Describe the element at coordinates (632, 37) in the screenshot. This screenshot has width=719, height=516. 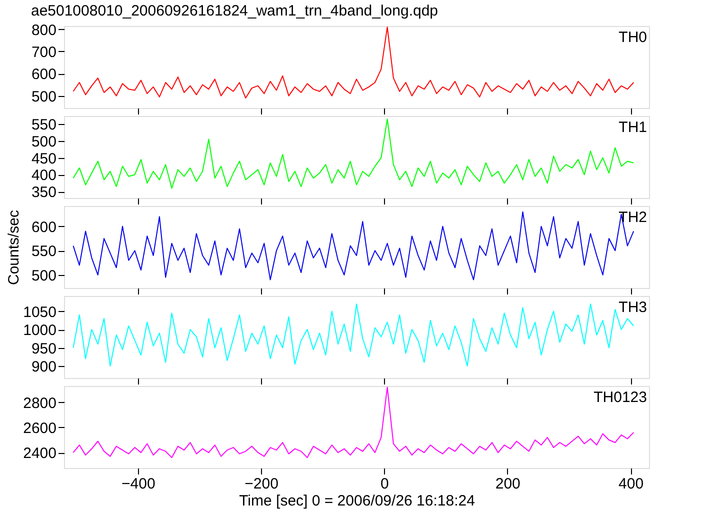
I see `annotation: TH0` at that location.